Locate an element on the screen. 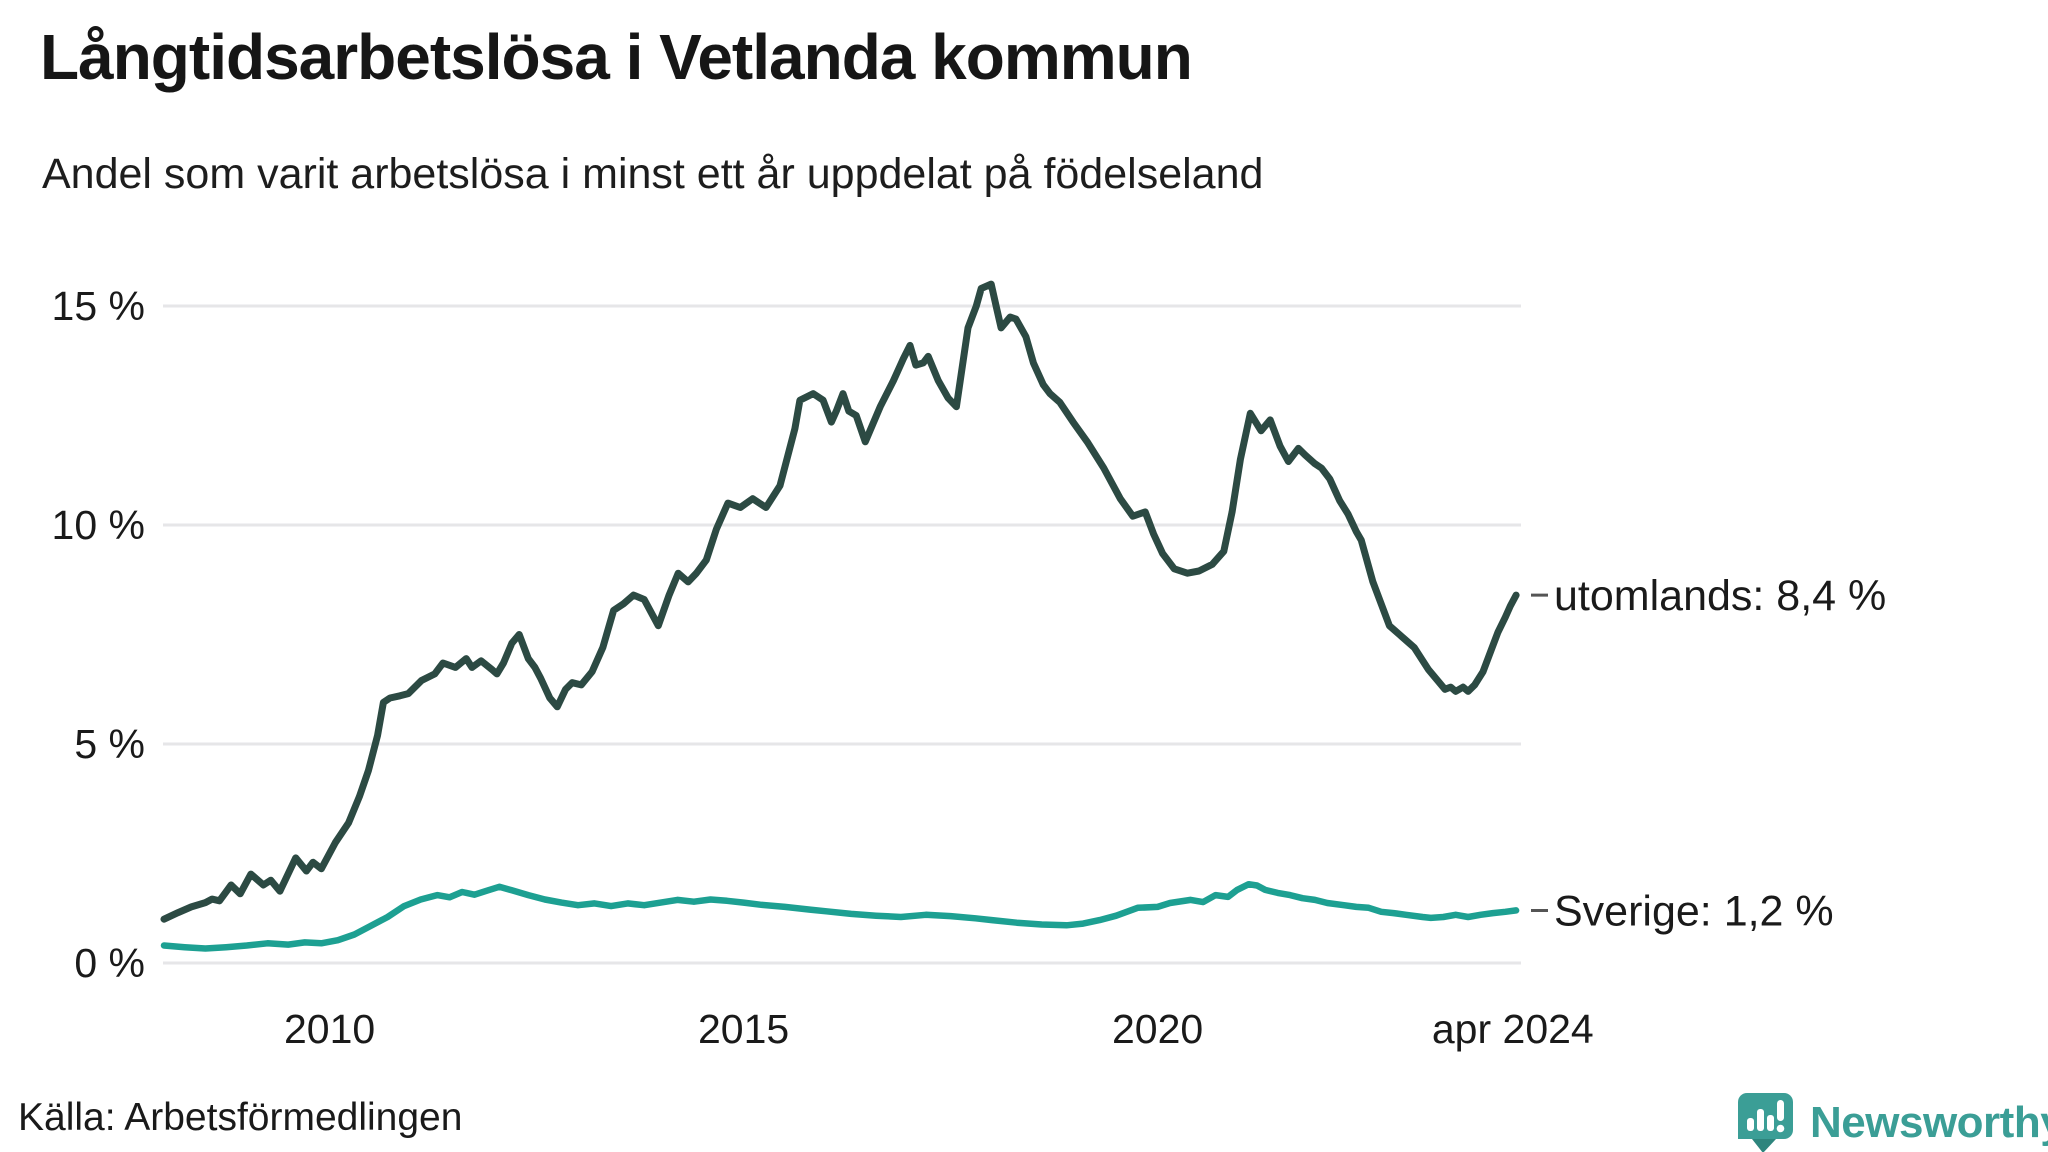  source-note: Källa: Arbetsförmedlingen is located at coordinates (240, 1117).